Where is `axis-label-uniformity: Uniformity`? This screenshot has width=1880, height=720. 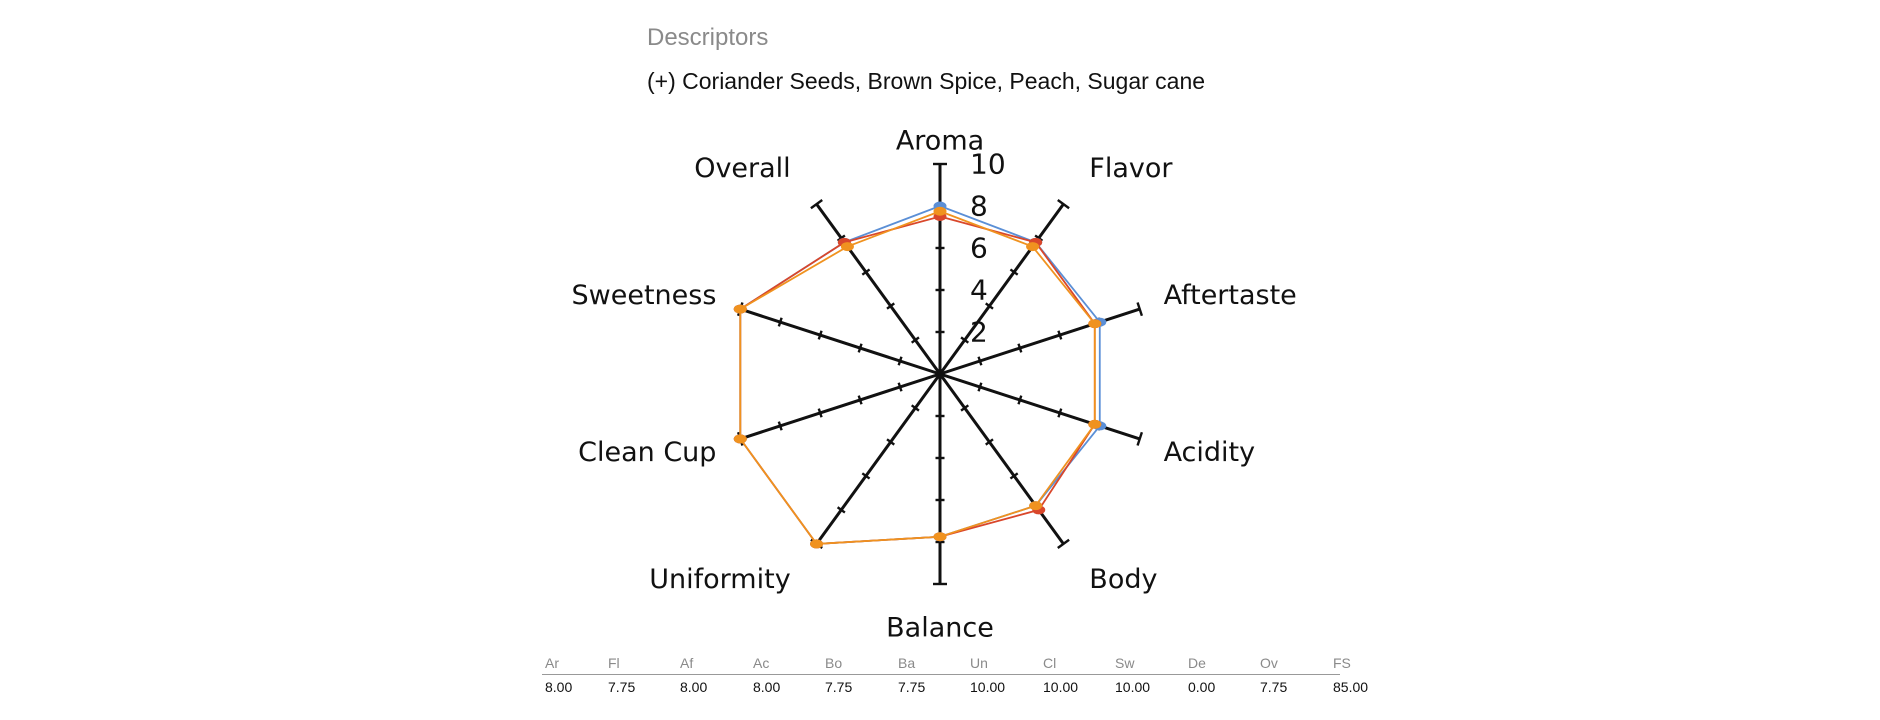 axis-label-uniformity: Uniformity is located at coordinates (719, 579).